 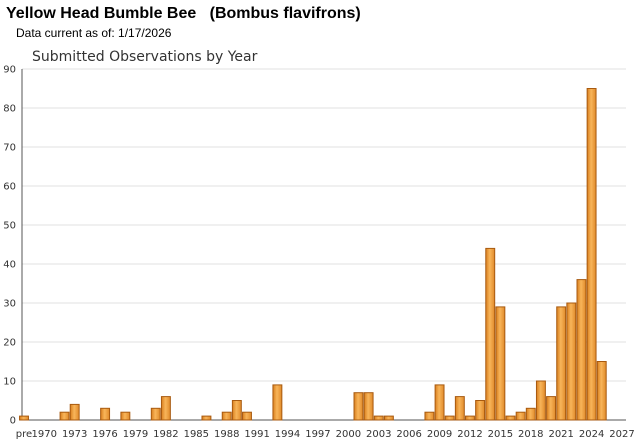 What do you see at coordinates (9, 109) in the screenshot?
I see `y-tick-label: 80` at bounding box center [9, 109].